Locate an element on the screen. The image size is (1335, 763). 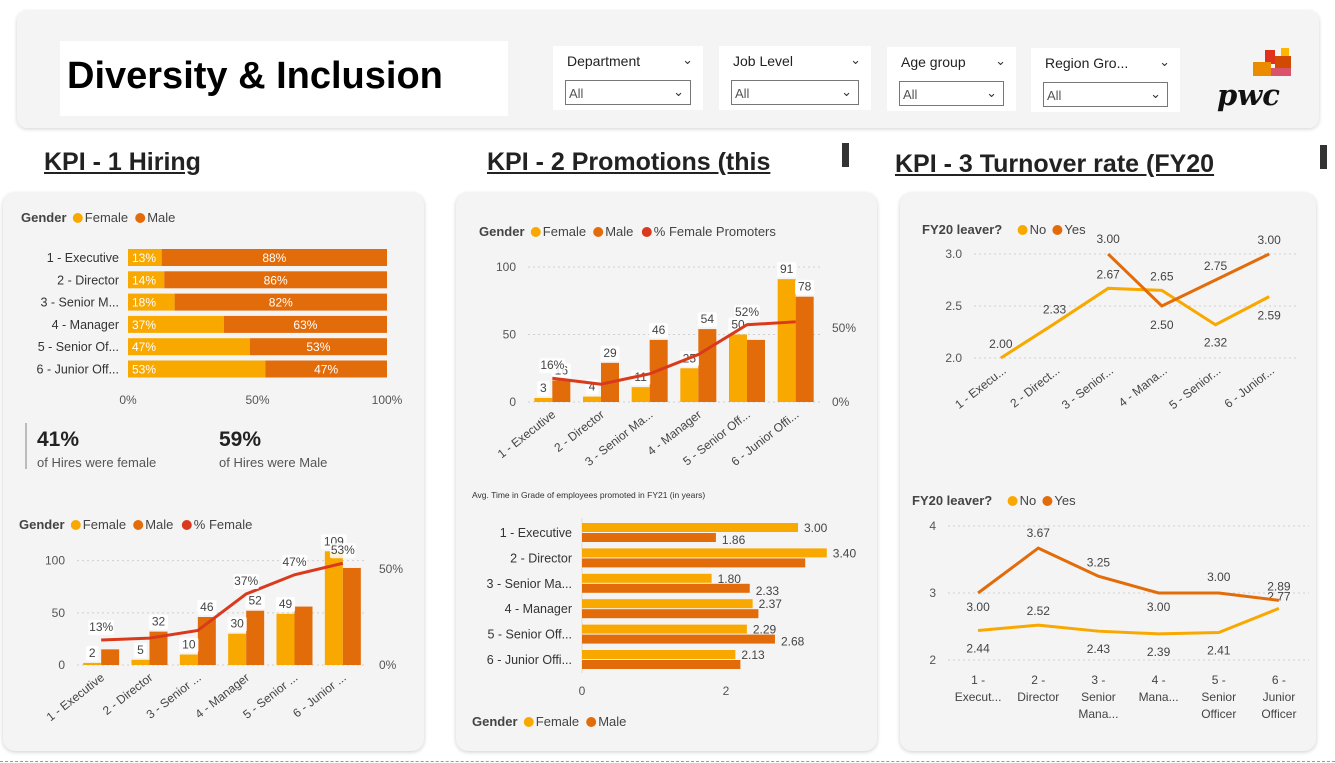
promotions-bar-female is located at coordinates (640, 394).